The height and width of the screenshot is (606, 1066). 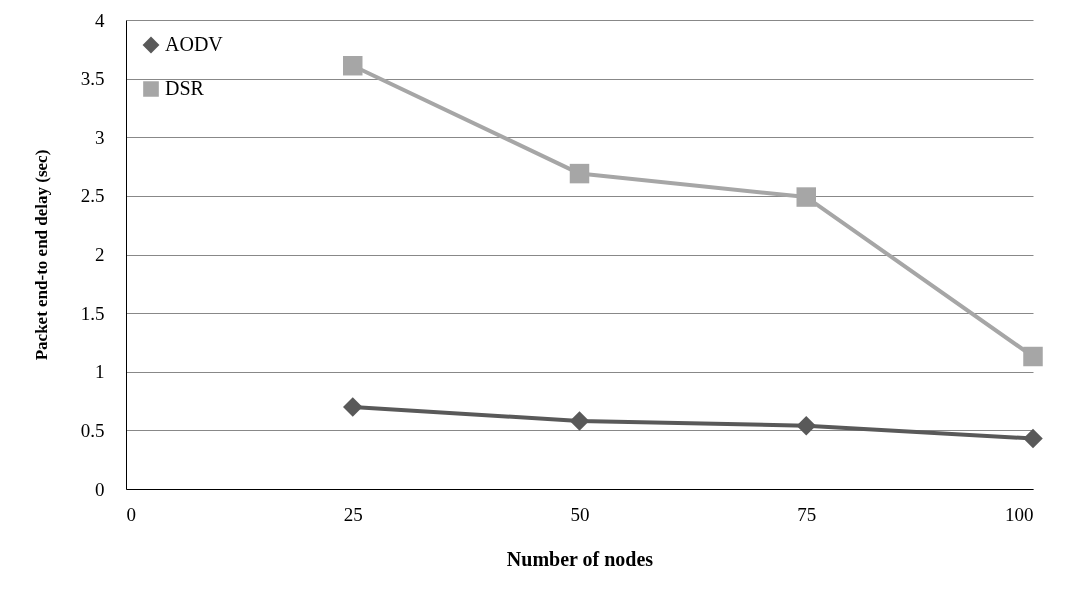 I want to click on y-axis-title: Packet end-to end delay (sec), so click(x=41, y=255).